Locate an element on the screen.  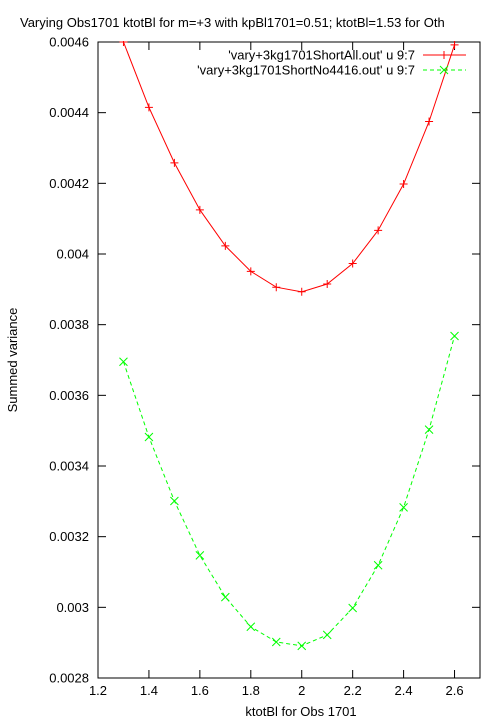
y-tick-label: 0.0032 is located at coordinates (69, 536).